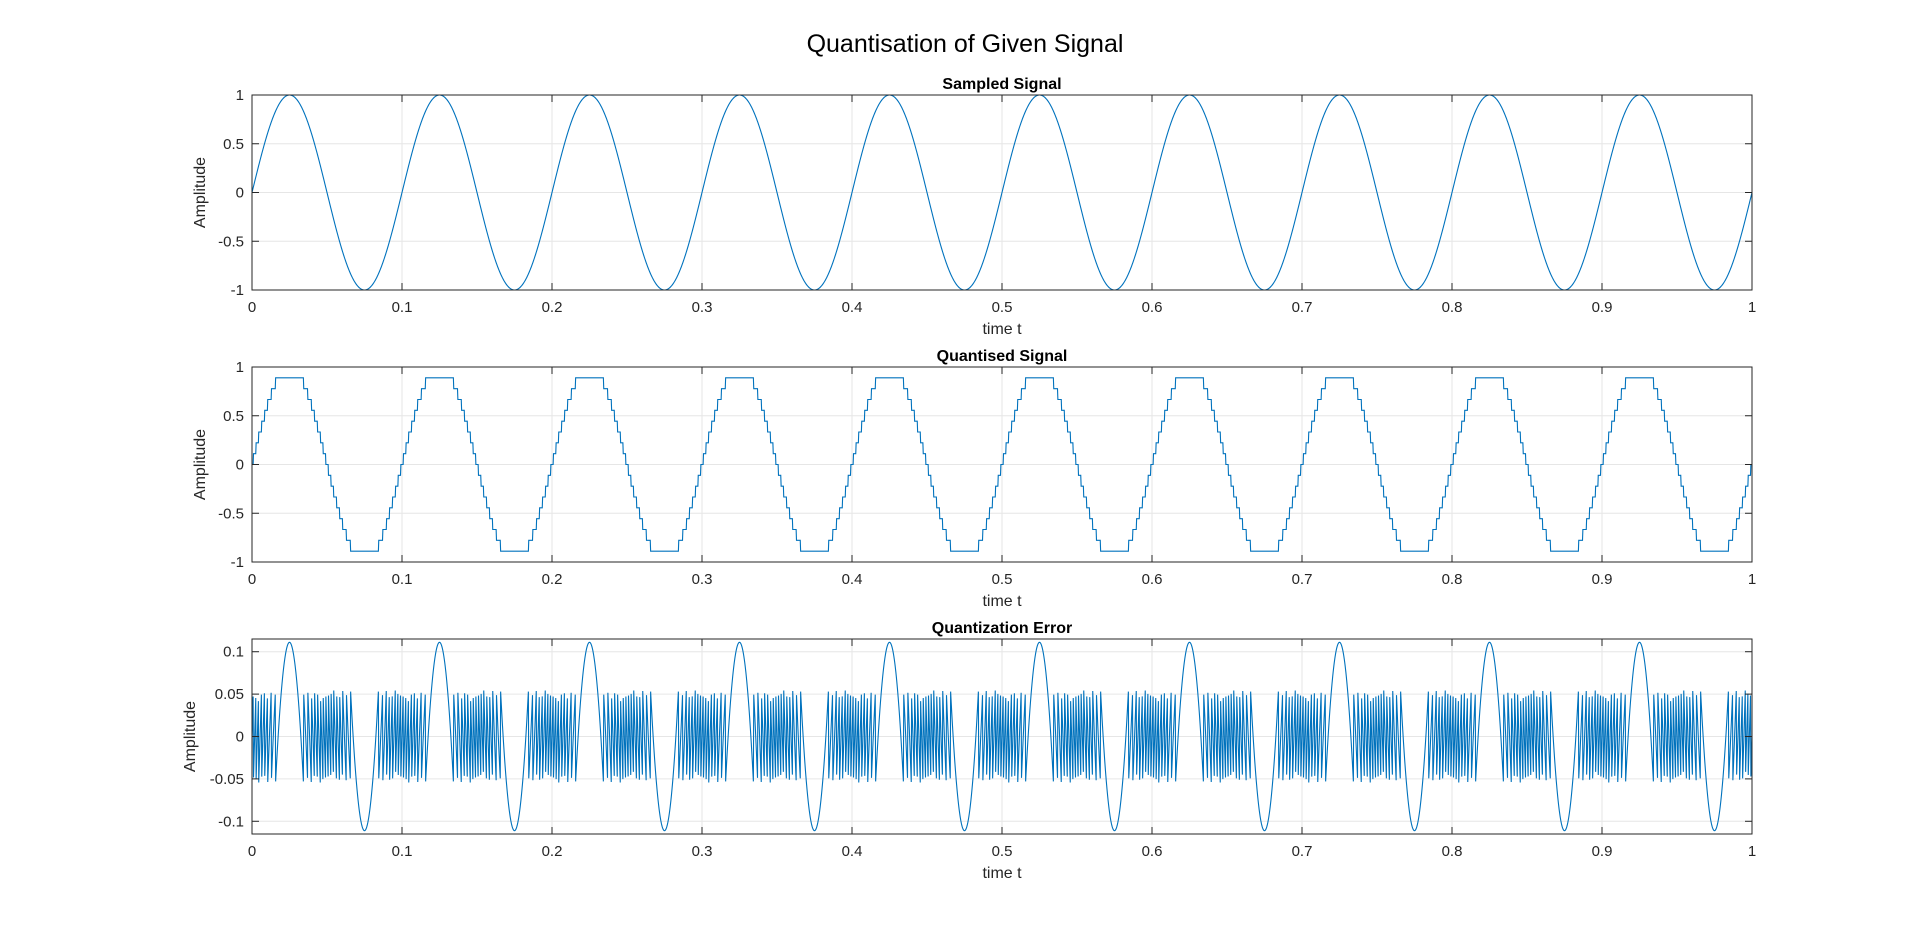 Image resolution: width=1920 pixels, height=926 pixels. I want to click on subplot-title: Sampled Signal, so click(1001, 84).